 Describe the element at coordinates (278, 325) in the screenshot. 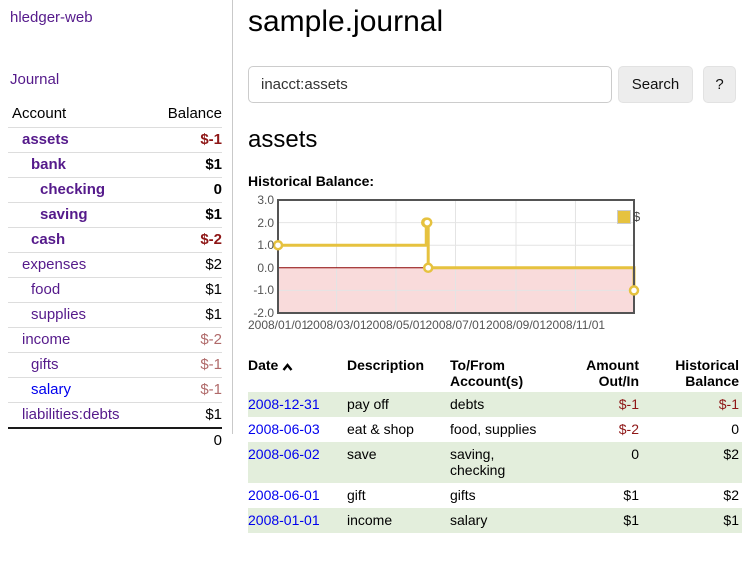

I see `x-axis-tick-label: 2008/01/01` at that location.